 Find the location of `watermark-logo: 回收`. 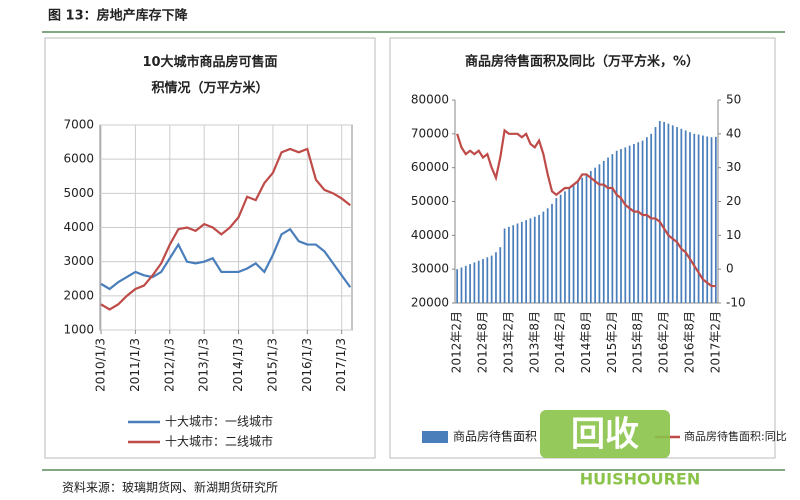

watermark-logo: 回收 is located at coordinates (605, 435).